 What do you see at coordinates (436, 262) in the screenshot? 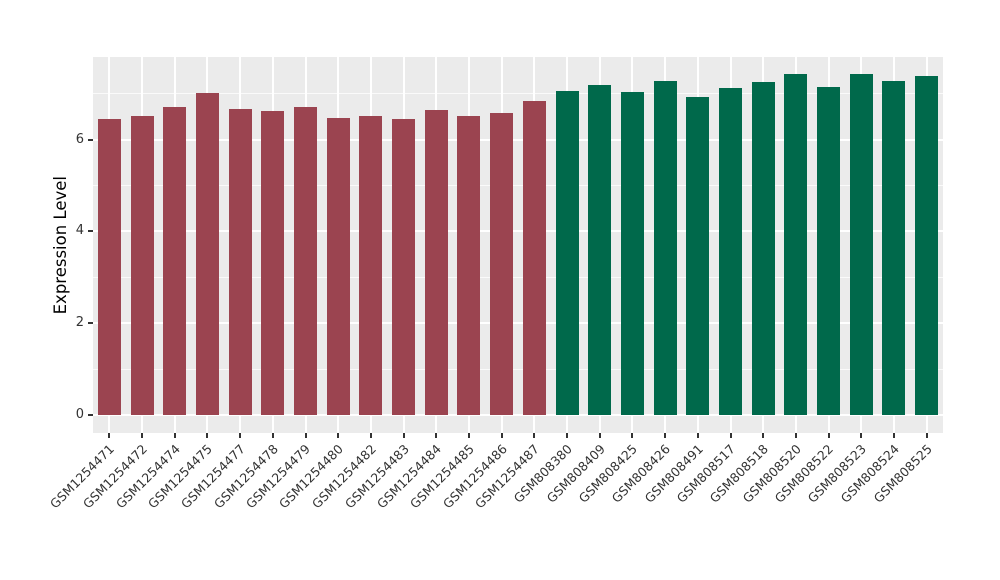
I see `bar-GSM1254484` at bounding box center [436, 262].